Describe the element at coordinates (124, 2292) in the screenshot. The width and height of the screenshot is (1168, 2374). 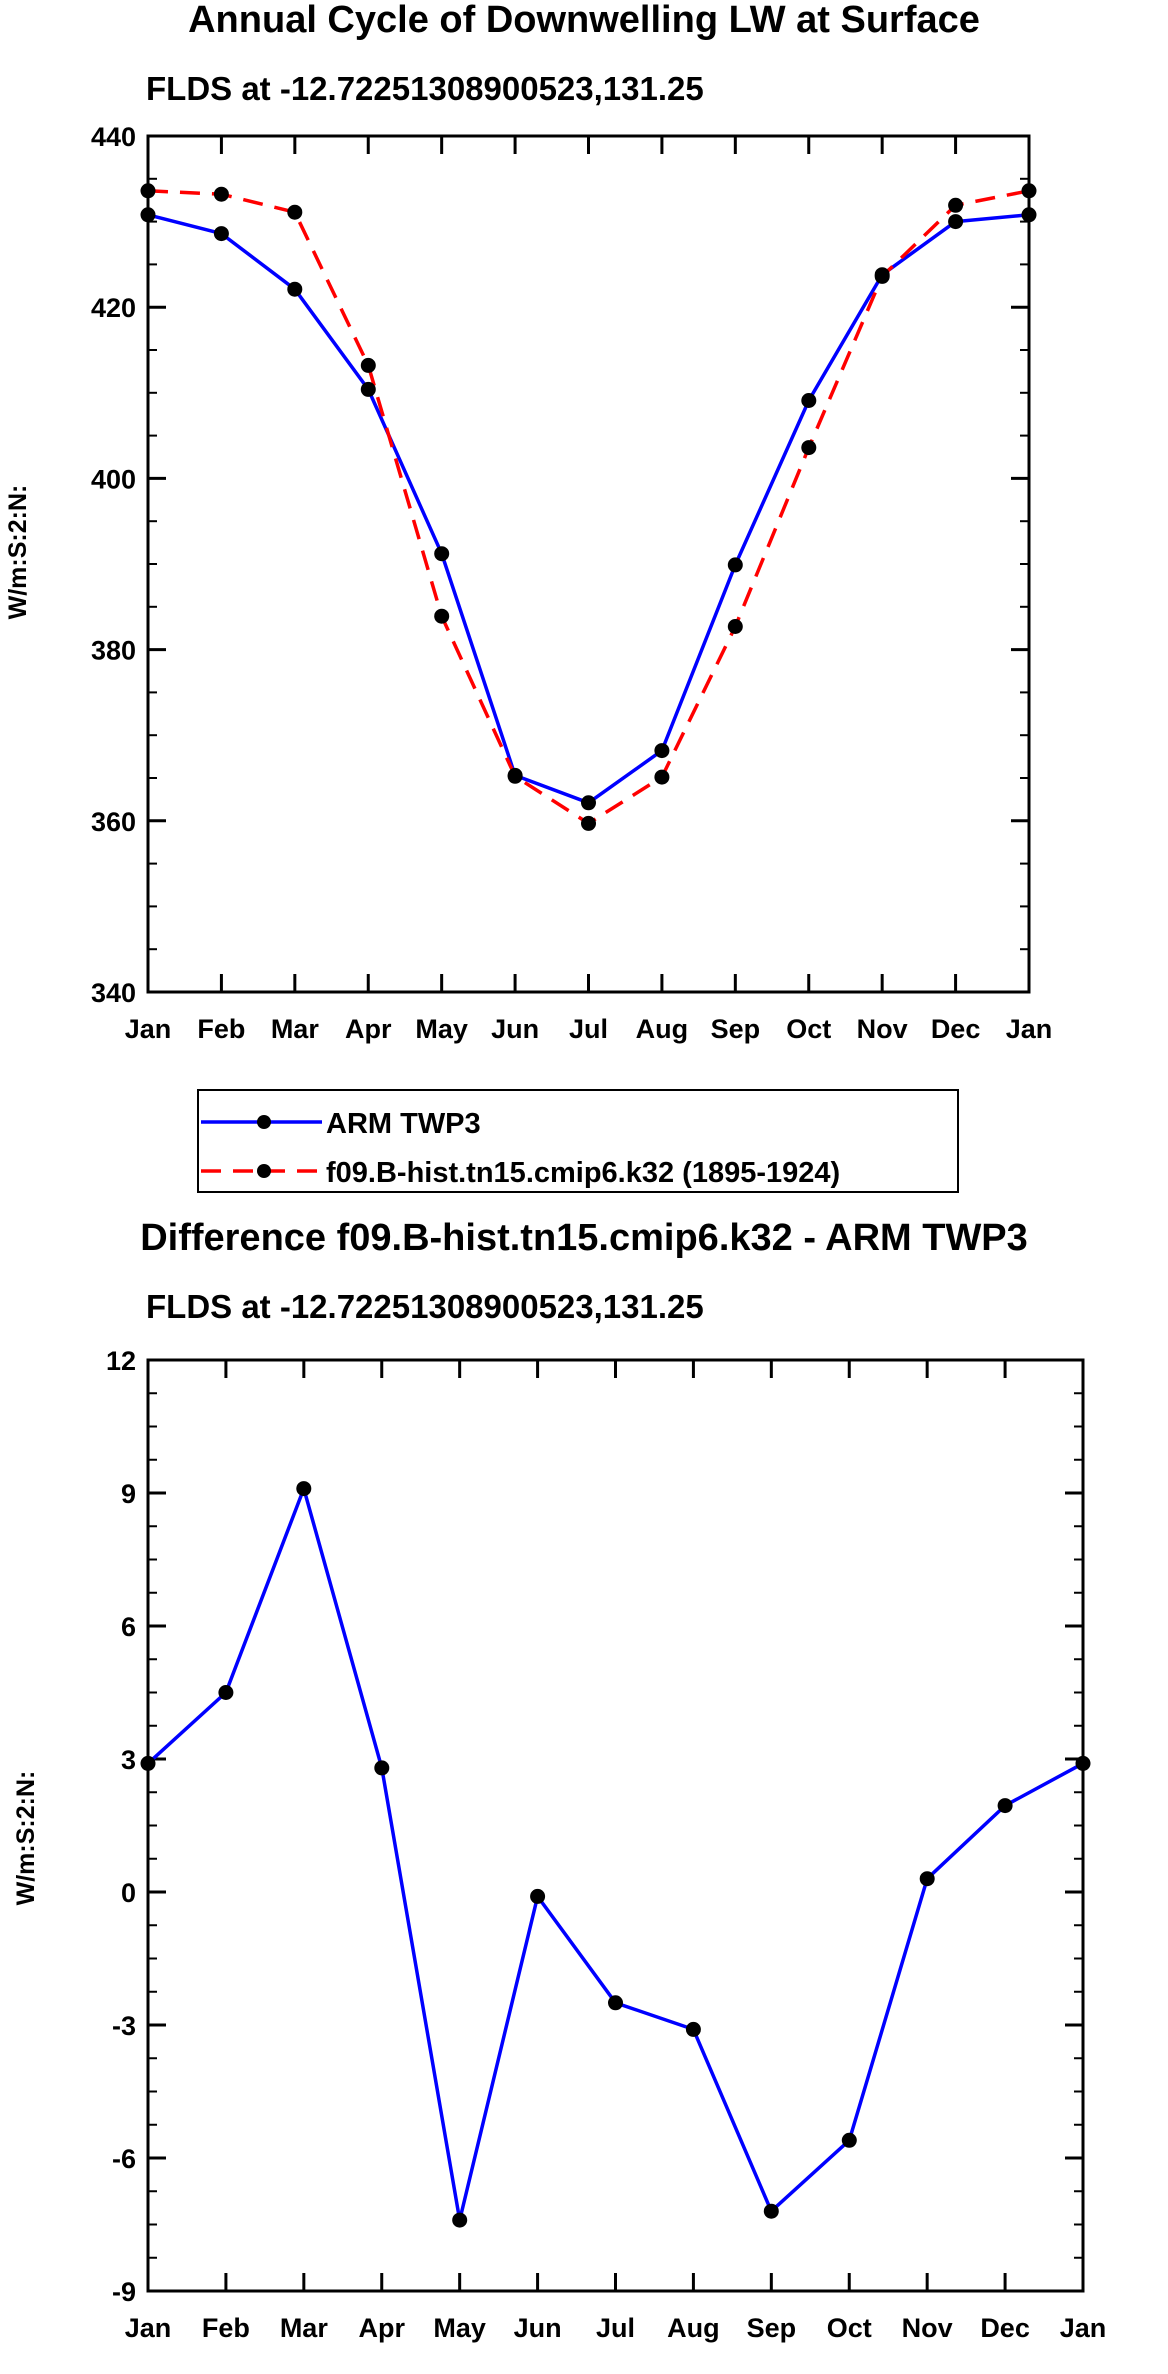
I see `bottom-chart-y-tick-label: -9` at that location.